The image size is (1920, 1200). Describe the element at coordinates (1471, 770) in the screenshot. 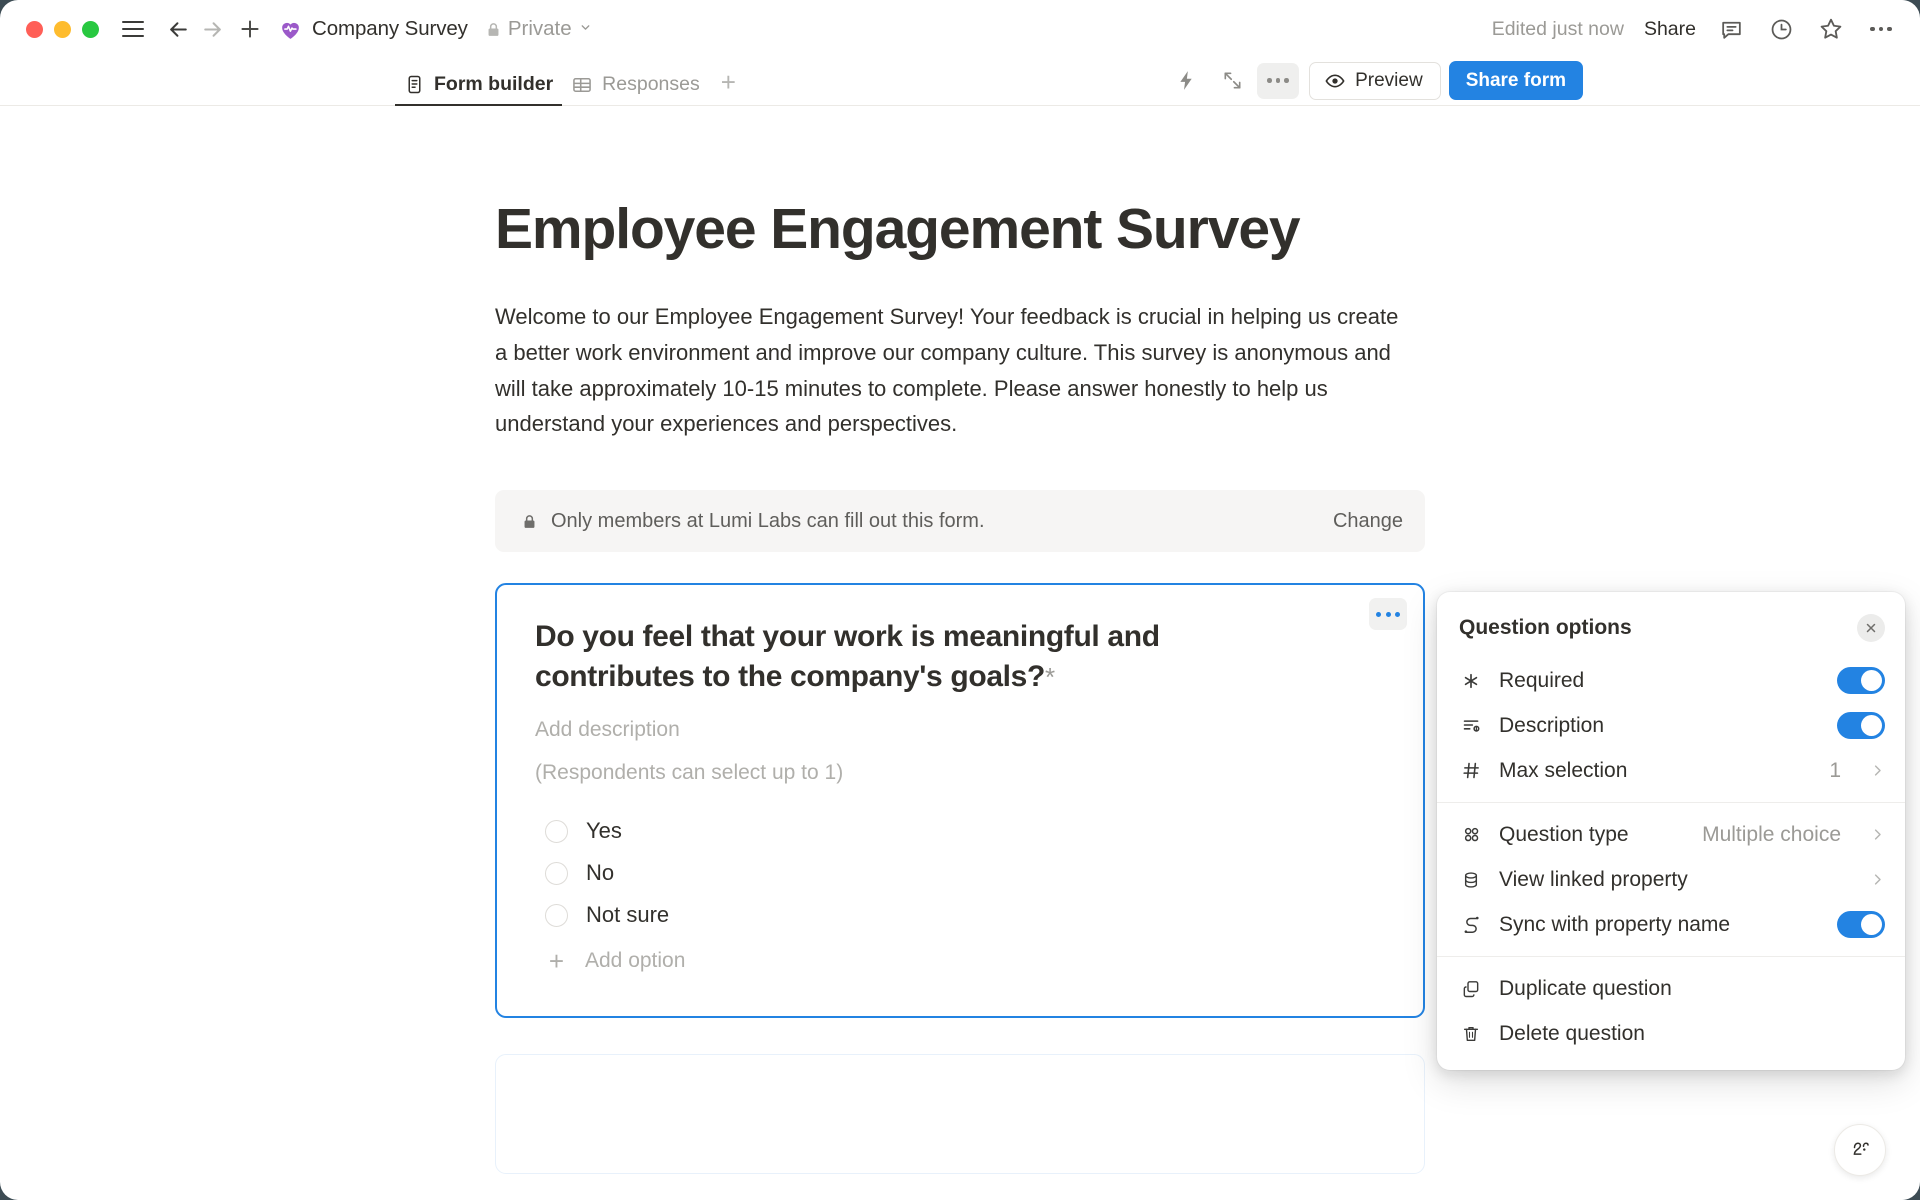

I see `hash-icon` at that location.